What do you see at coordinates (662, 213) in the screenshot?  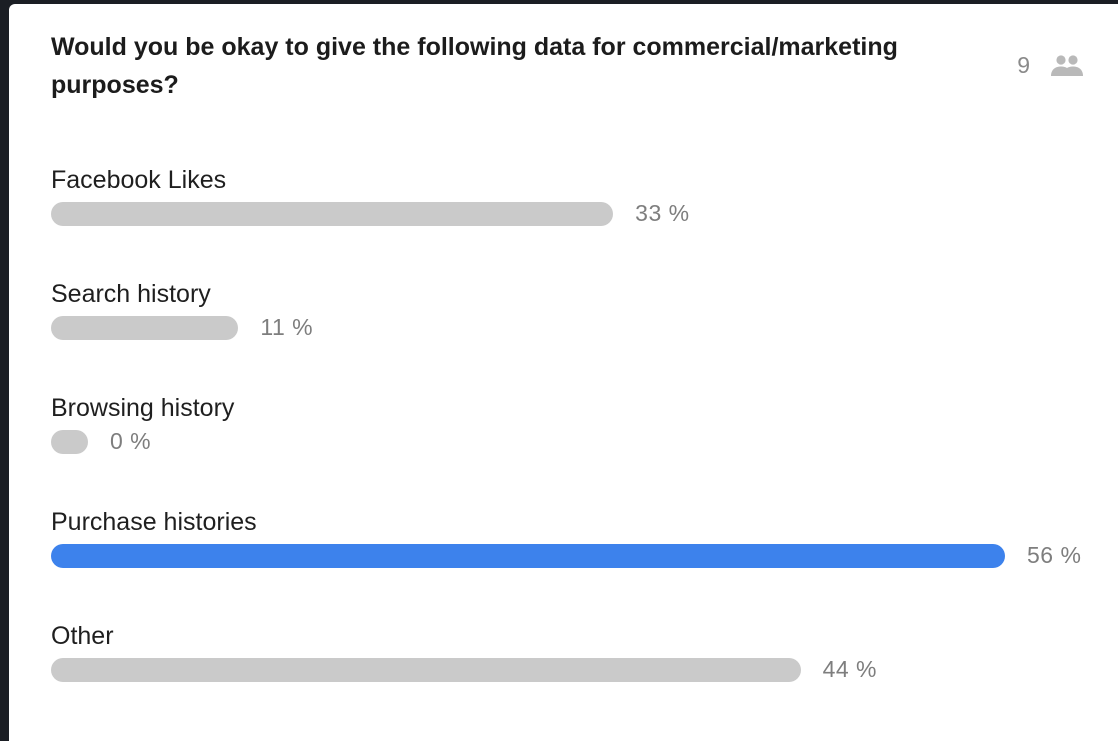 I see `result-percent: 33 %` at bounding box center [662, 213].